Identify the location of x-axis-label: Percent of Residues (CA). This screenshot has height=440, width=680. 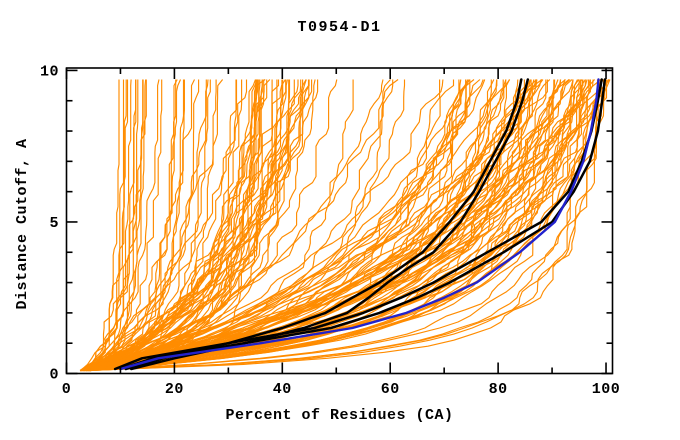
(339, 415).